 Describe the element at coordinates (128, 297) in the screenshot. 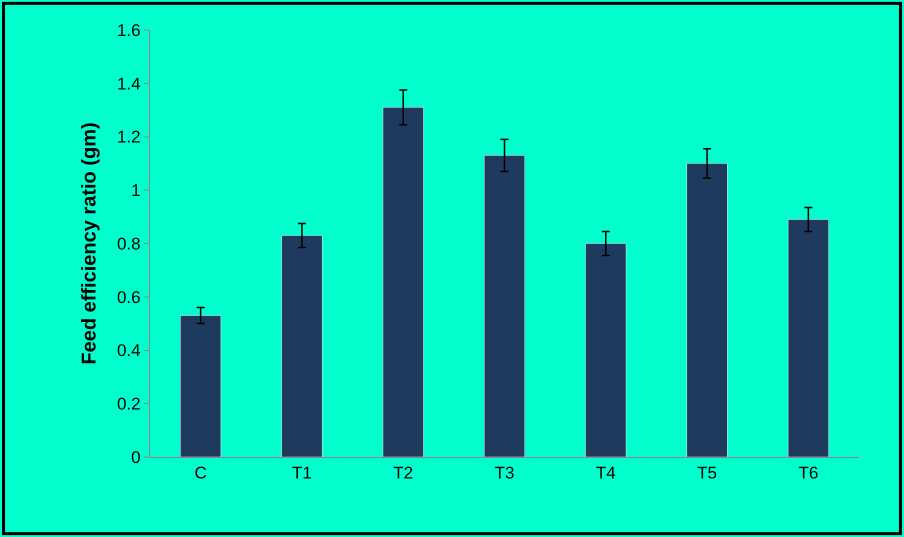

I see `y-tick-label: 0.6` at that location.